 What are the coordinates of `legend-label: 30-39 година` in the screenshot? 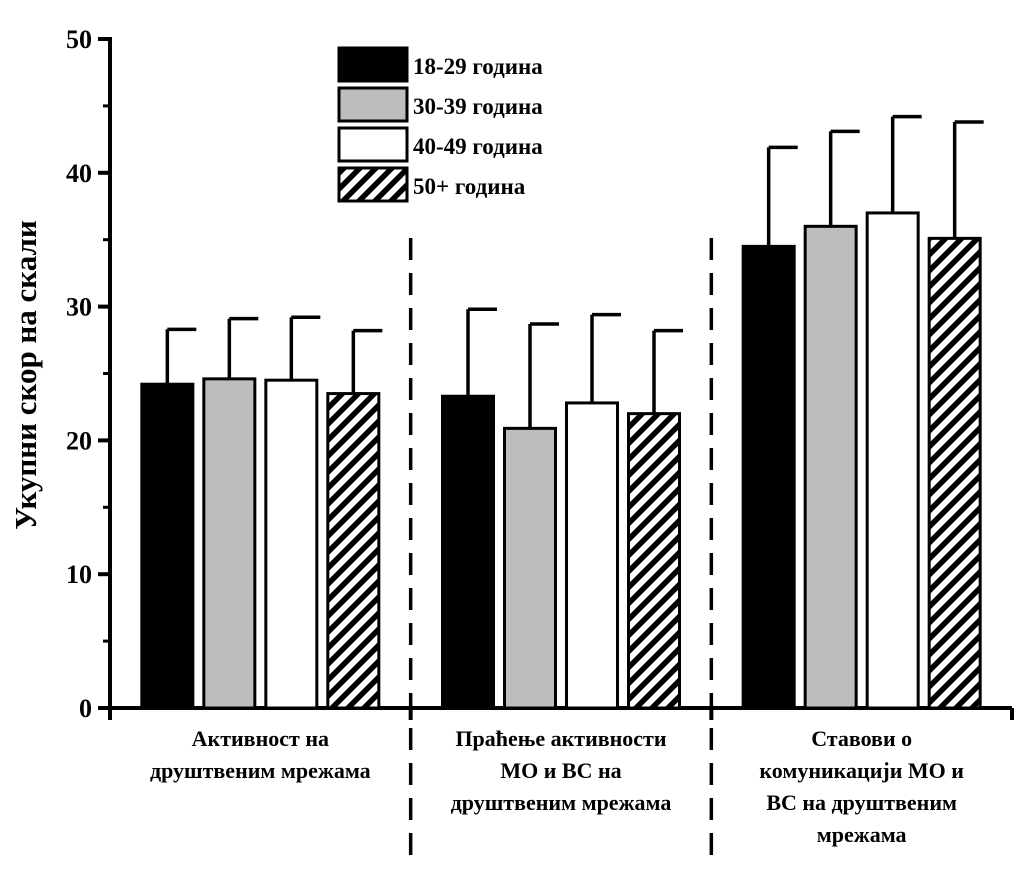 It's located at (478, 106).